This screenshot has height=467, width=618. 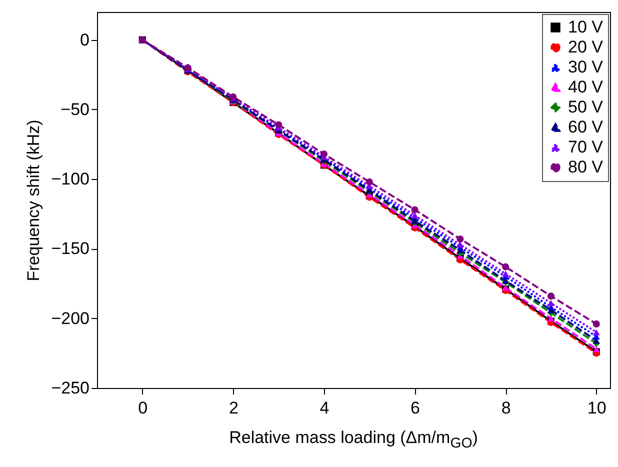 What do you see at coordinates (233, 408) in the screenshot?
I see `x-tick-label: 2` at bounding box center [233, 408].